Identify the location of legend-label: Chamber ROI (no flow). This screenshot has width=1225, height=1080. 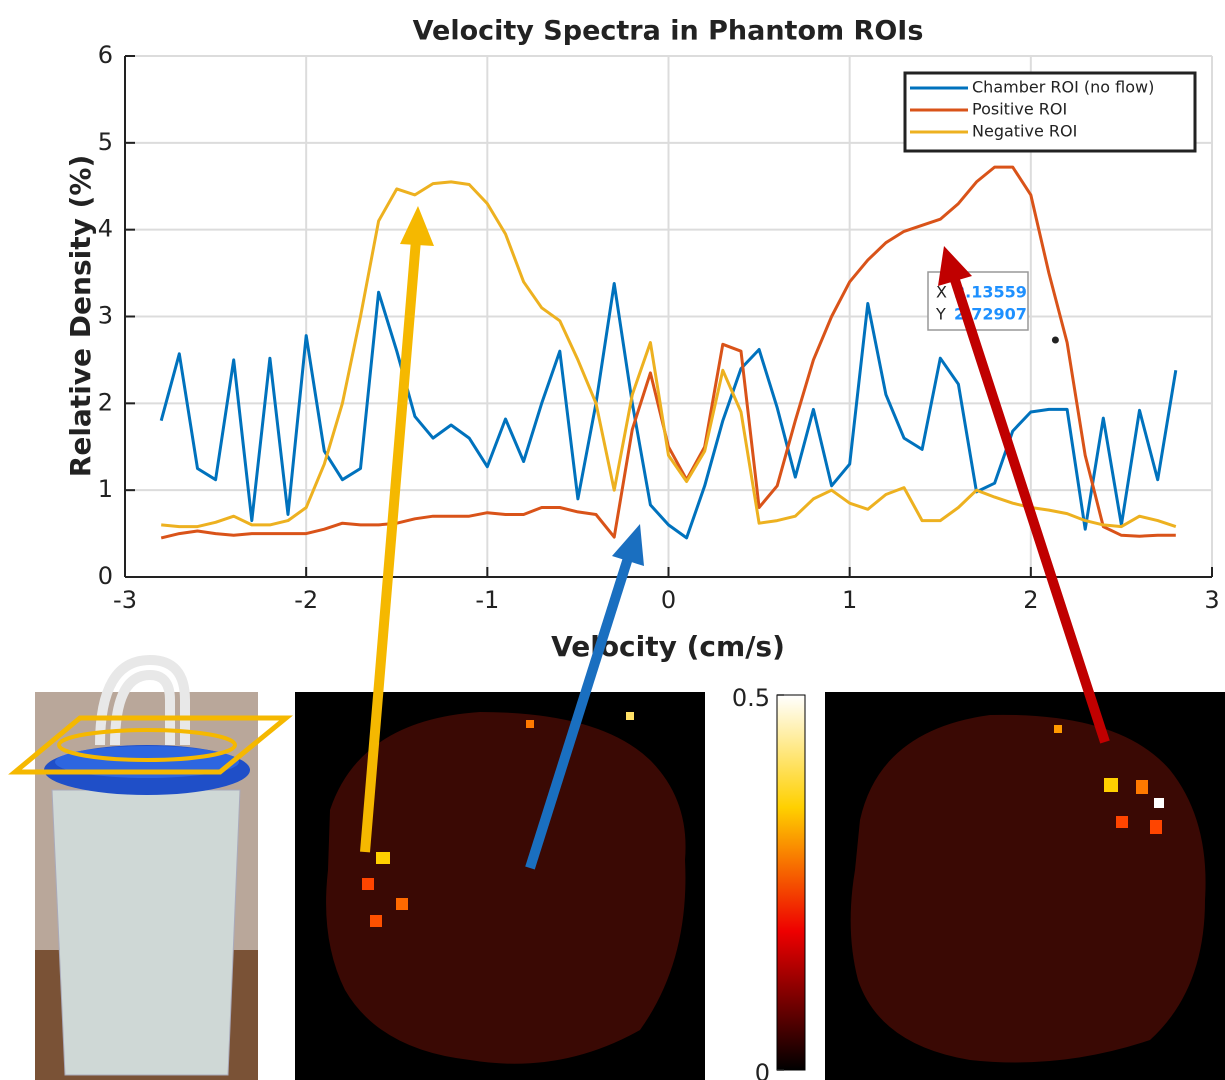
(1063, 87).